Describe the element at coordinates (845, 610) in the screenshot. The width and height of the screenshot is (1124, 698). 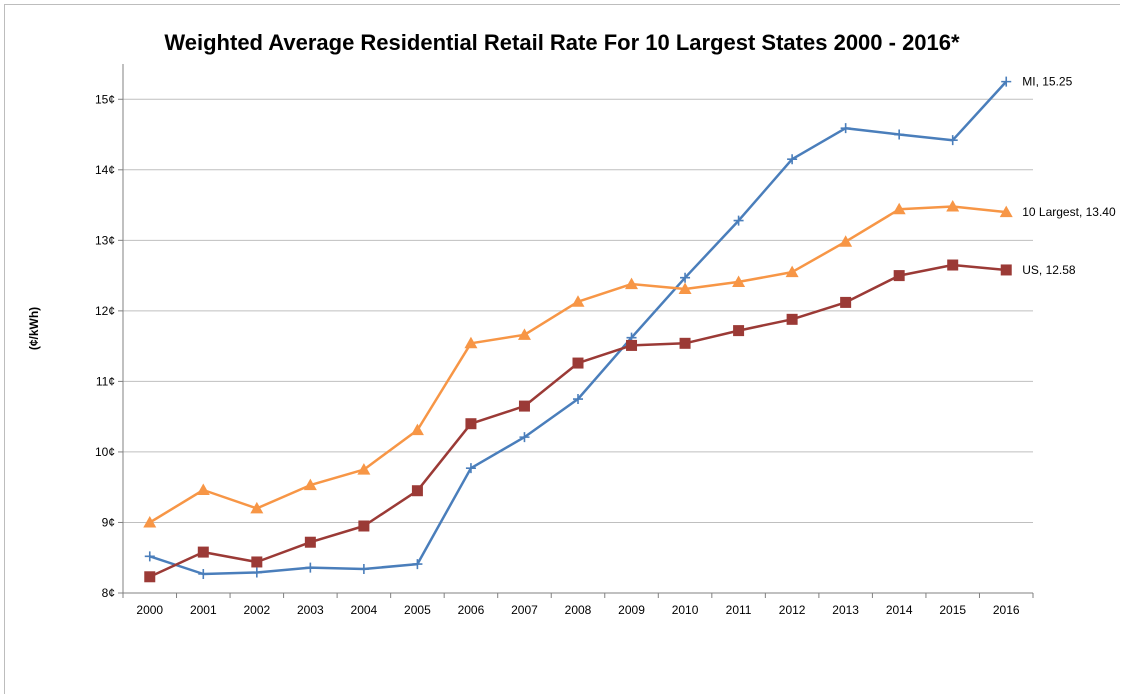
I see `x-tick-label: 2013` at that location.